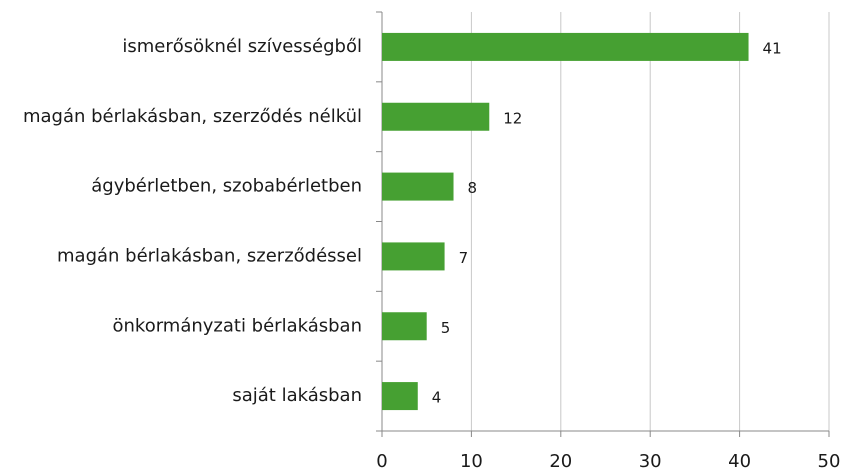 Image resolution: width=841 pixels, height=471 pixels. Describe the element at coordinates (772, 48) in the screenshot. I see `value-label: 41` at that location.